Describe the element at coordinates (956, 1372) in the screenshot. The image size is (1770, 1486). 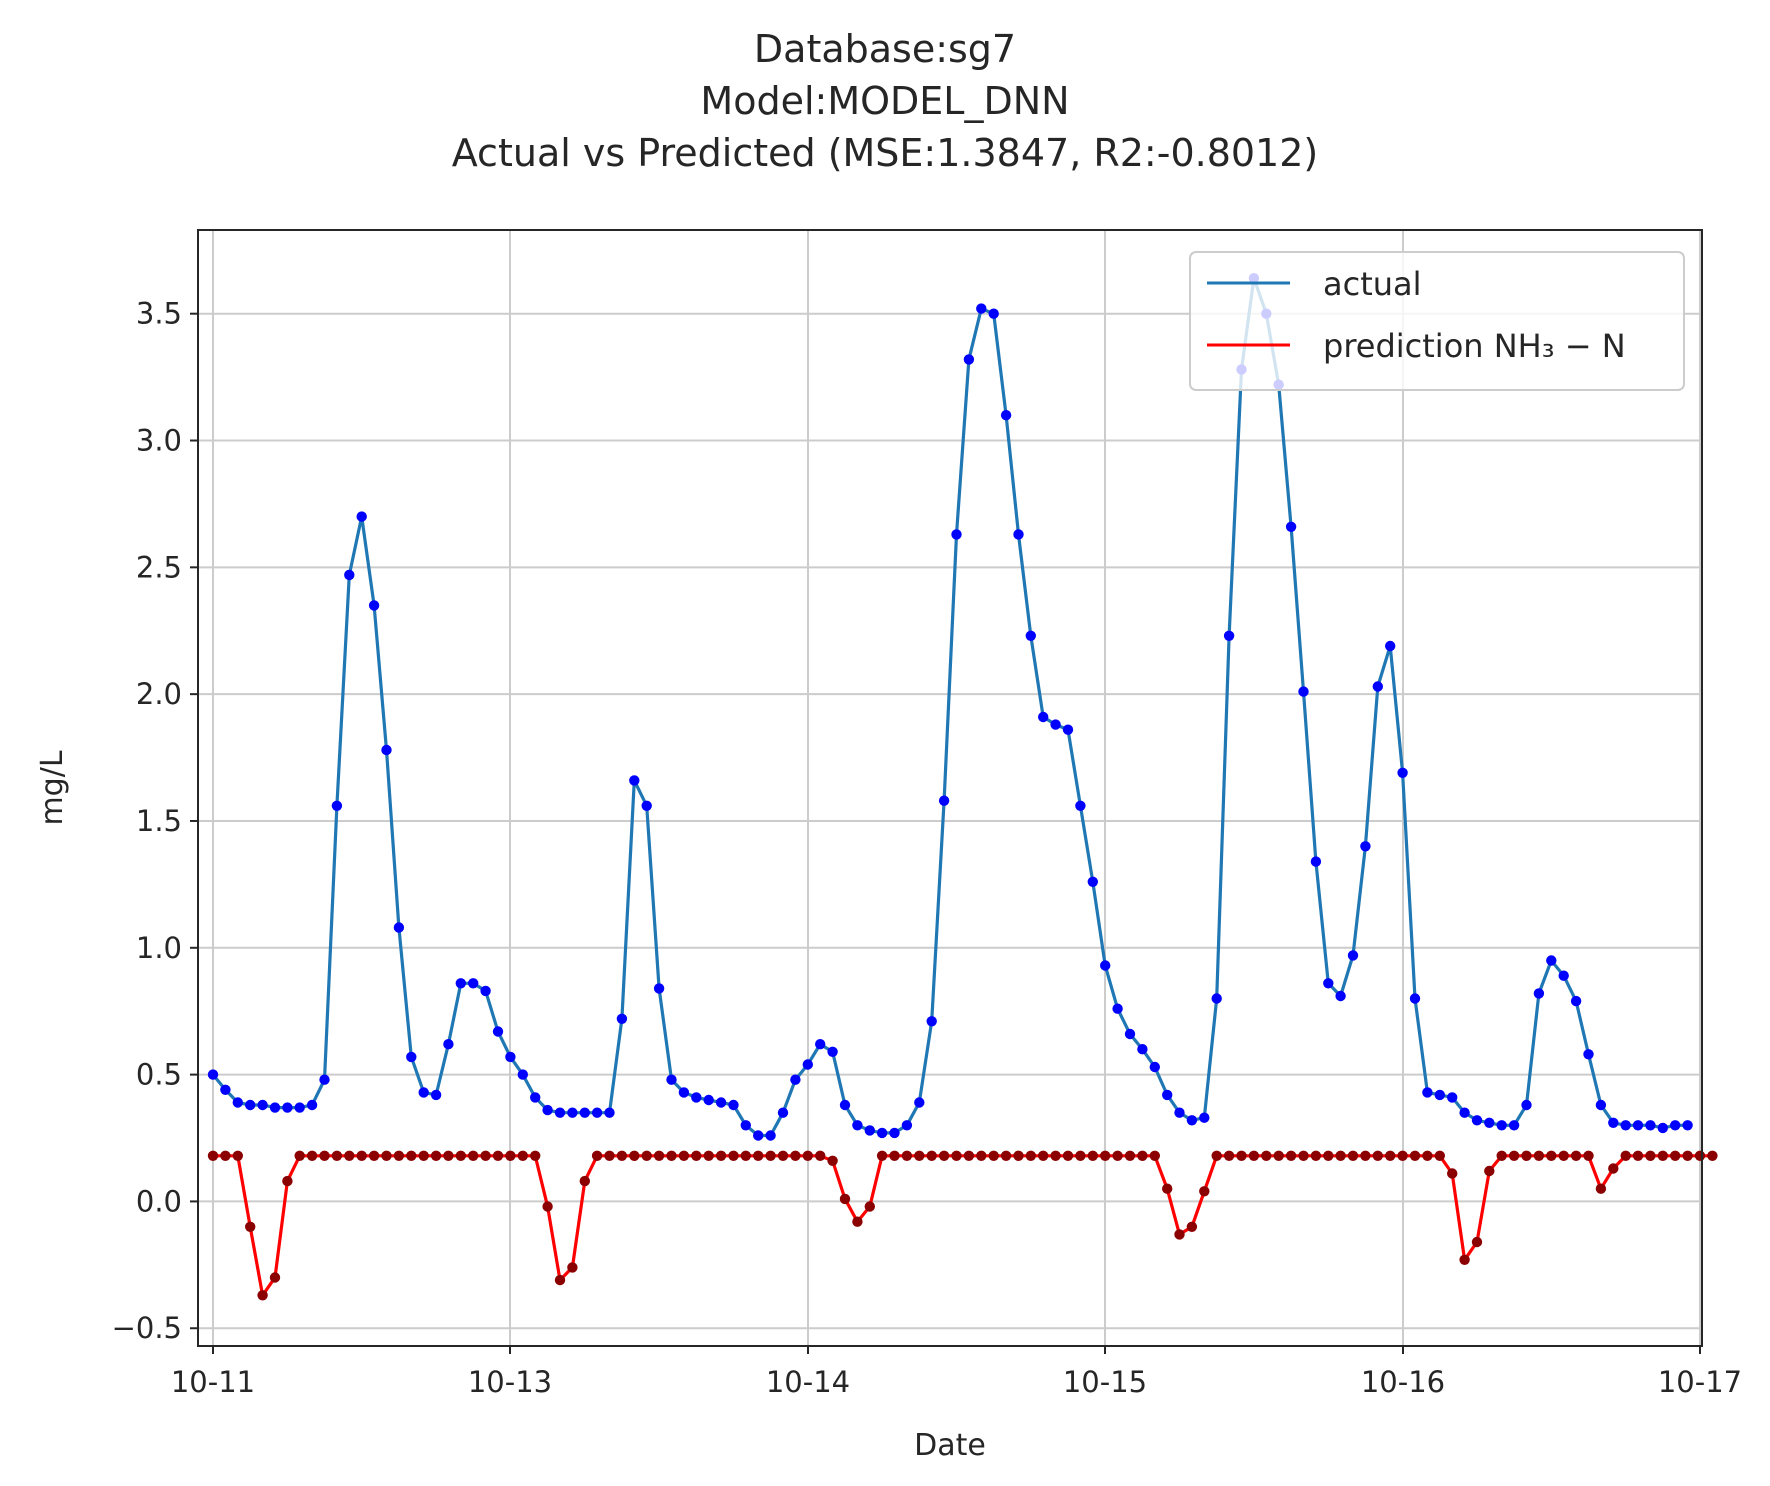
I see `x-axis: 10-11 10-13 10-14 10-15 10-16 10-17` at that location.